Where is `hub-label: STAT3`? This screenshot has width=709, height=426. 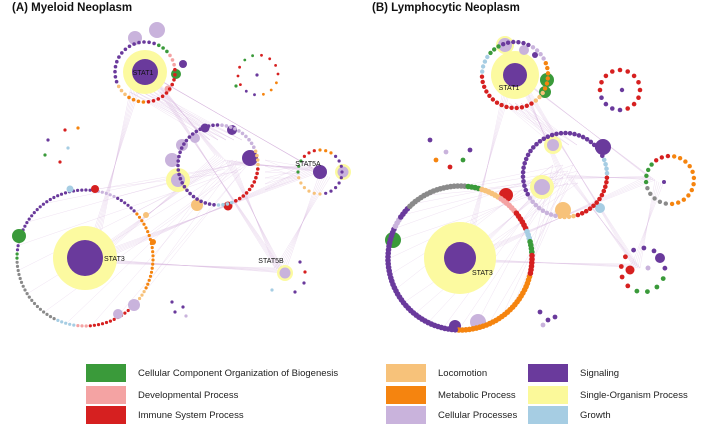
hub-label: STAT3 is located at coordinates (482, 273).